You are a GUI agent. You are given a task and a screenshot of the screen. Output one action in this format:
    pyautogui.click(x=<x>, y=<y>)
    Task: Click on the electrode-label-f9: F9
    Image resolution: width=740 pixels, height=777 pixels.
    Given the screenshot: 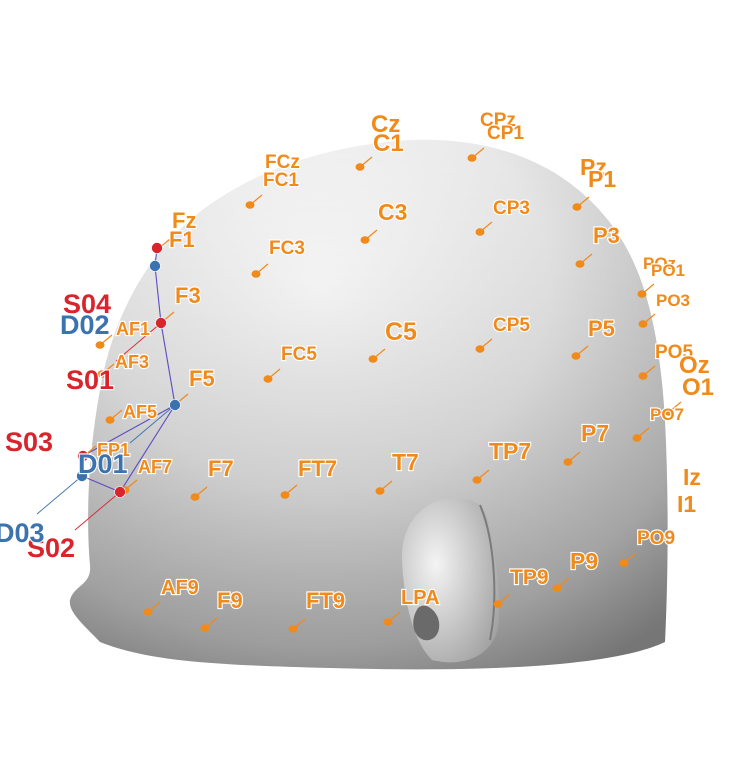 What is the action you would take?
    pyautogui.click(x=230, y=600)
    